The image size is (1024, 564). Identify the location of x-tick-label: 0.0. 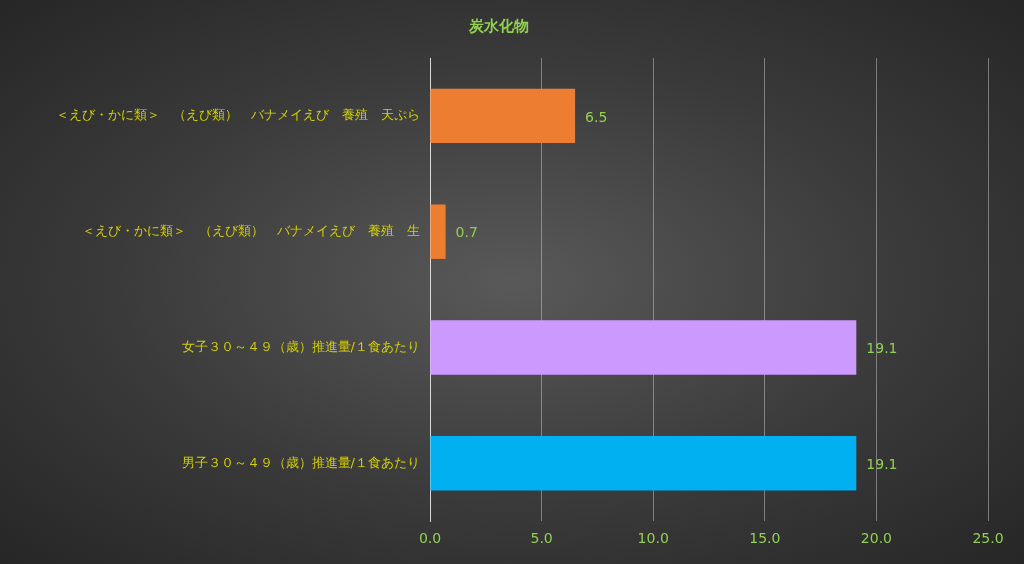
(430, 538).